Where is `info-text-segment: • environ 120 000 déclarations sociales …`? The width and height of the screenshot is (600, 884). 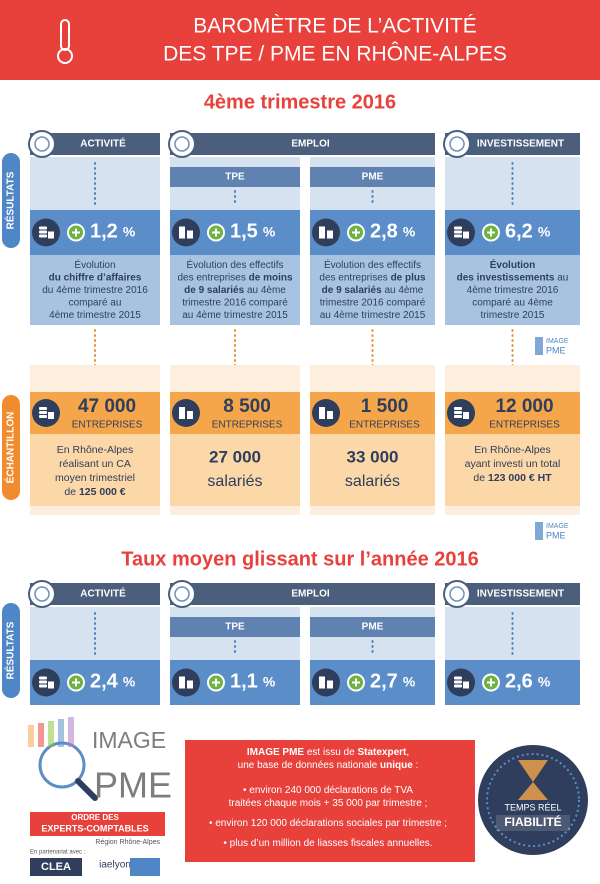 info-text-segment: • environ 120 000 déclarations sociales … is located at coordinates (328, 823).